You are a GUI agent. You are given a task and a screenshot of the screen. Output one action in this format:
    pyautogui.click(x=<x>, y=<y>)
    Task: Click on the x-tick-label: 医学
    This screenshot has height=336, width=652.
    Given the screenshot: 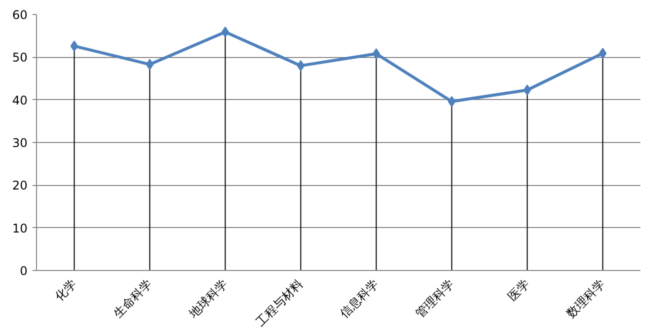 What is the action you would take?
    pyautogui.click(x=518, y=290)
    